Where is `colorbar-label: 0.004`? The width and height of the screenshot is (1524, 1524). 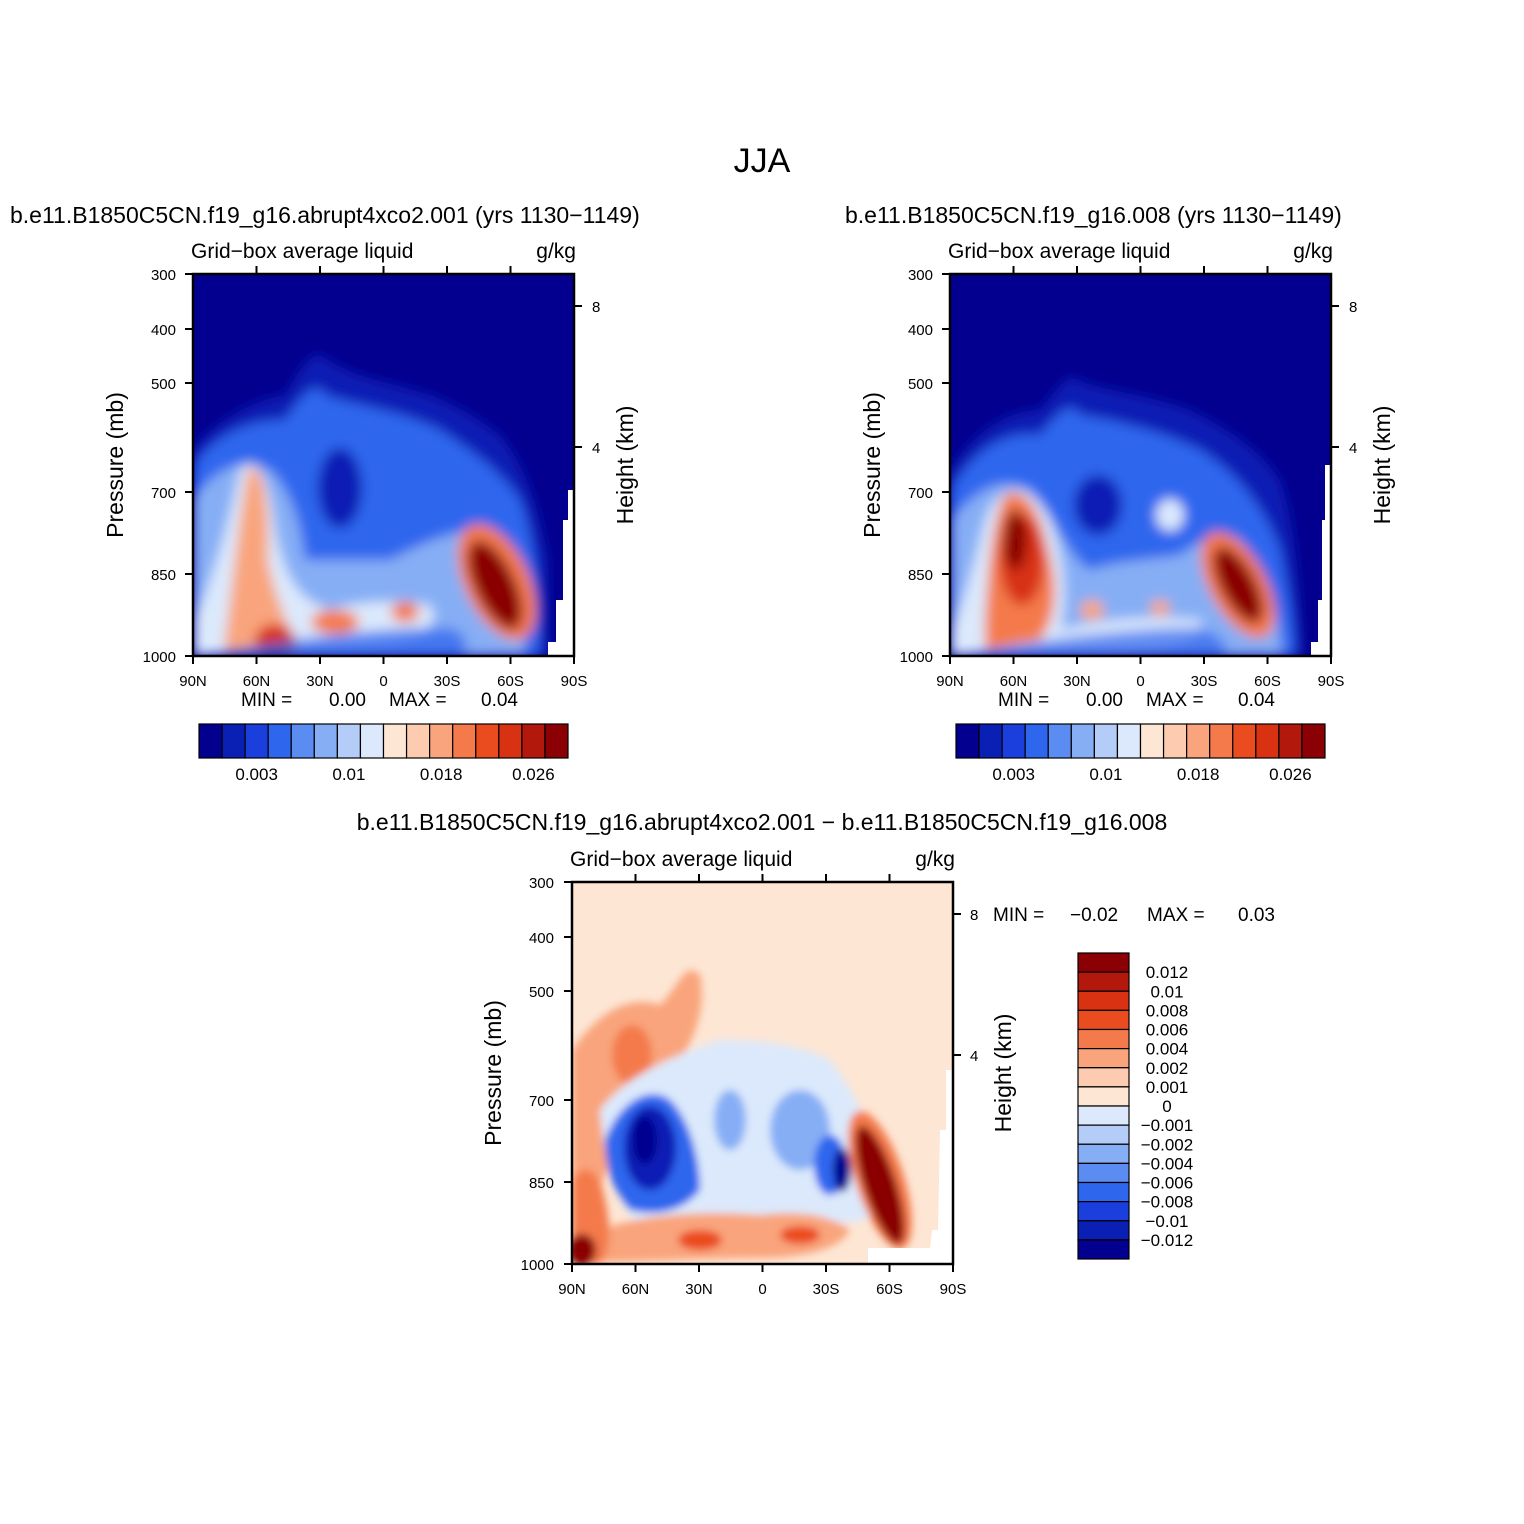 colorbar-label: 0.004 is located at coordinates (1167, 1049).